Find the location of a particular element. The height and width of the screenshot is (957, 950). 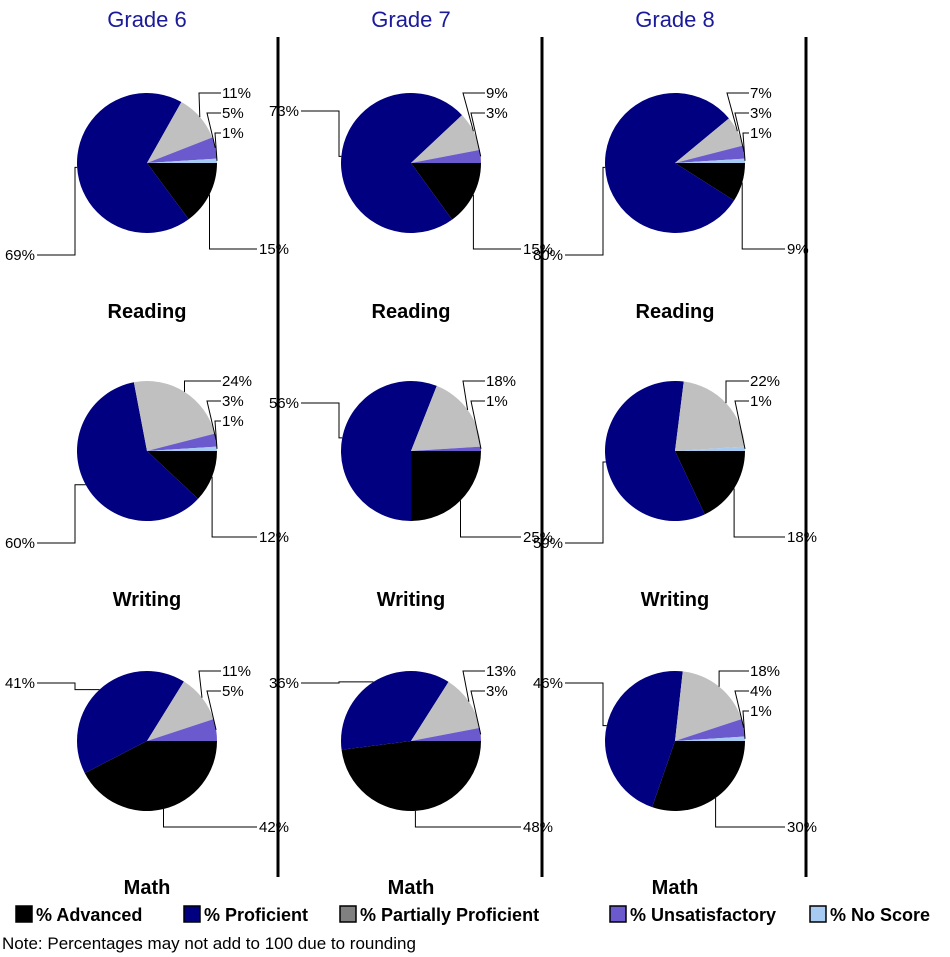

label-no-score-grade-6-writing: 1% is located at coordinates (233, 421).